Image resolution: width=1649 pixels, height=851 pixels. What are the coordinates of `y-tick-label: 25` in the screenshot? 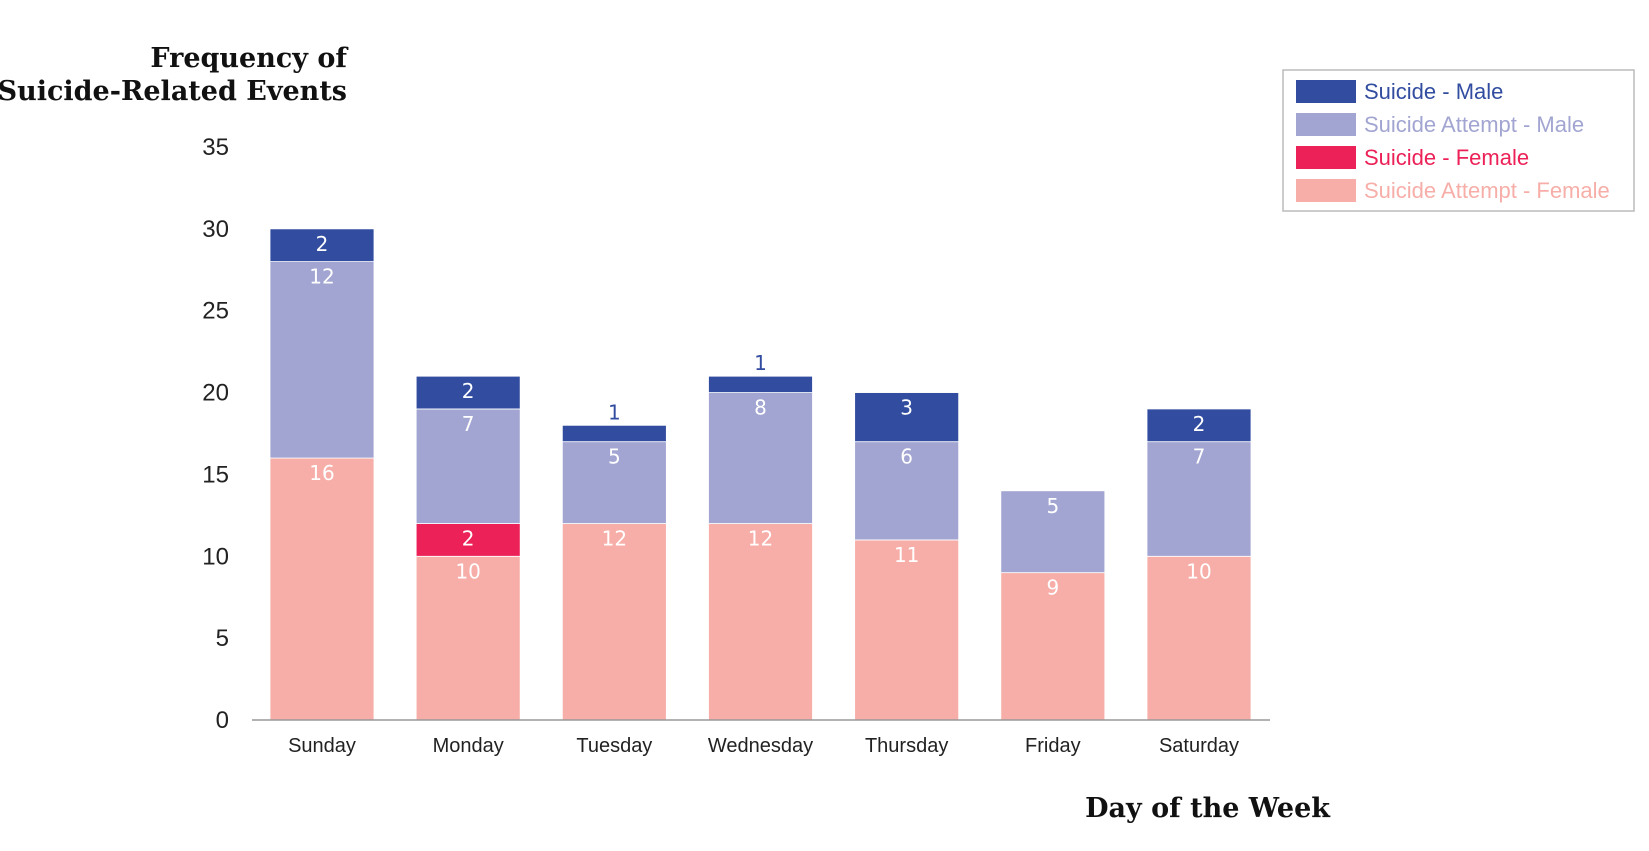 It's located at (215, 311).